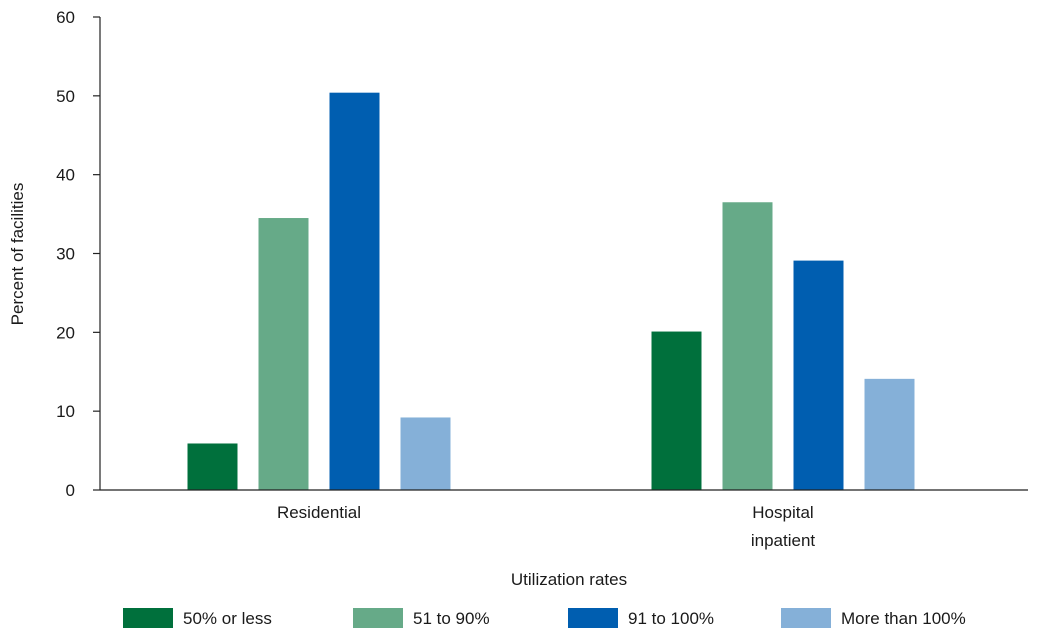  What do you see at coordinates (782, 512) in the screenshot?
I see `x-category-label: Hospital` at bounding box center [782, 512].